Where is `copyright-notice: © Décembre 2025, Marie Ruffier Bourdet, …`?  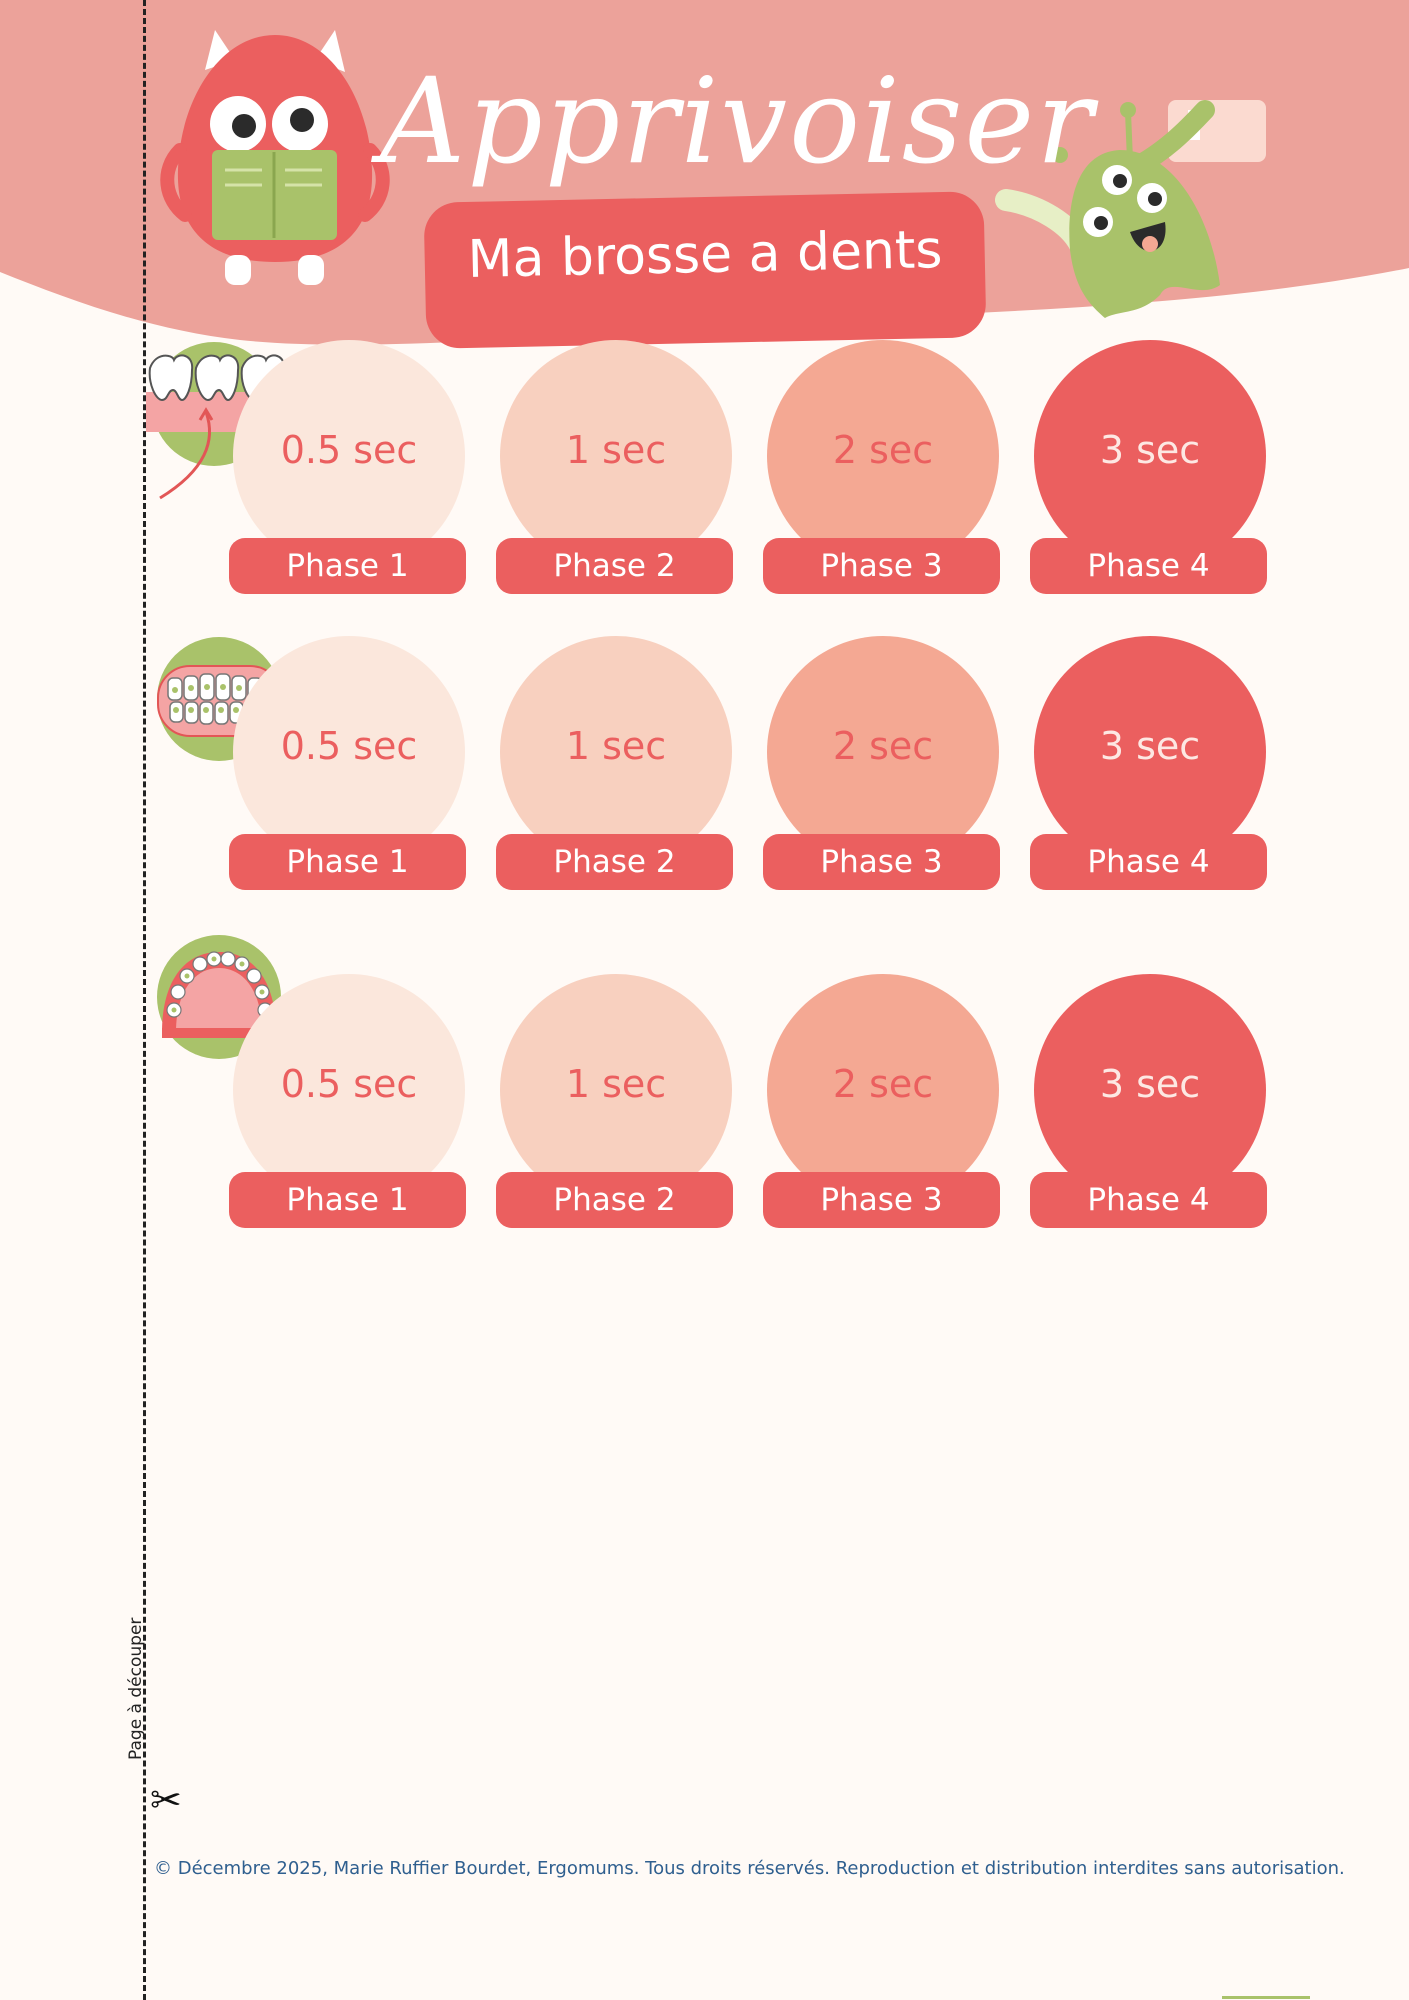
copyright-notice: © Décembre 2025, Marie Ruffier Bourdet, … is located at coordinates (749, 1868).